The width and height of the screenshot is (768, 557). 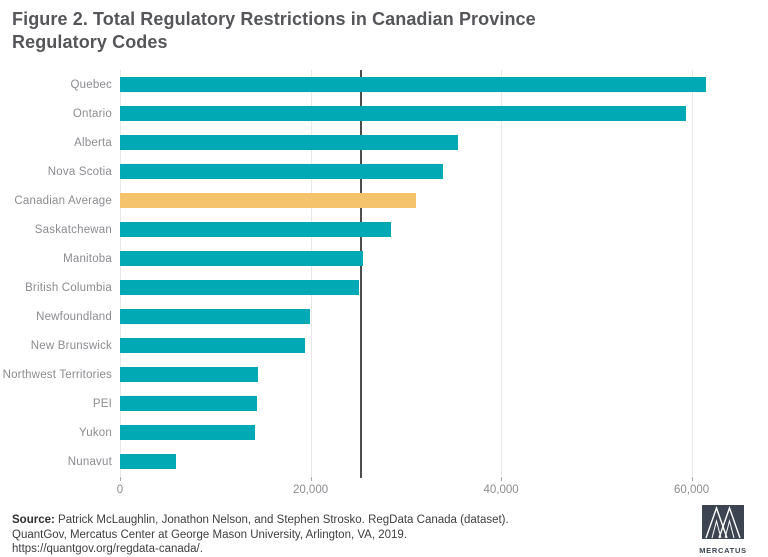 I want to click on bar-row: Canadian Average, so click(x=382, y=200).